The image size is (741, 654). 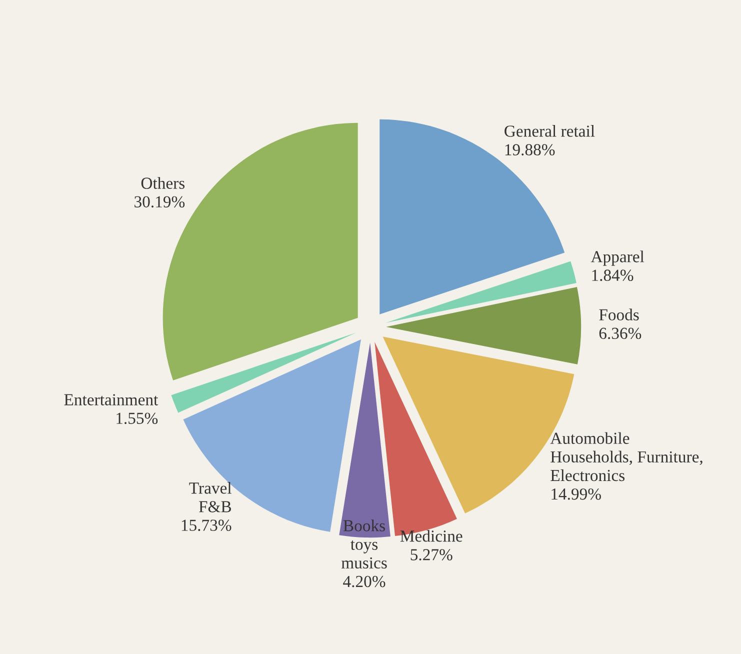 What do you see at coordinates (617, 258) in the screenshot?
I see `slice-label: Apparel` at bounding box center [617, 258].